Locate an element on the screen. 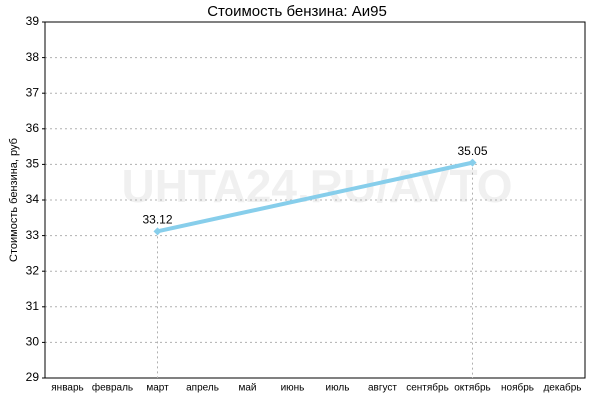  y-axis-label: Стоимость бензина, руб is located at coordinates (14, 200).